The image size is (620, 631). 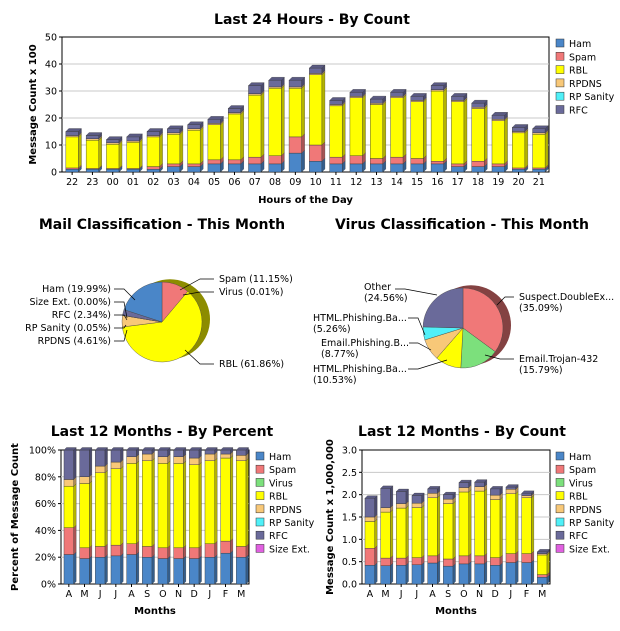 What do you see at coordinates (356, 182) in the screenshot?
I see `x-tick-label: 12` at bounding box center [356, 182].